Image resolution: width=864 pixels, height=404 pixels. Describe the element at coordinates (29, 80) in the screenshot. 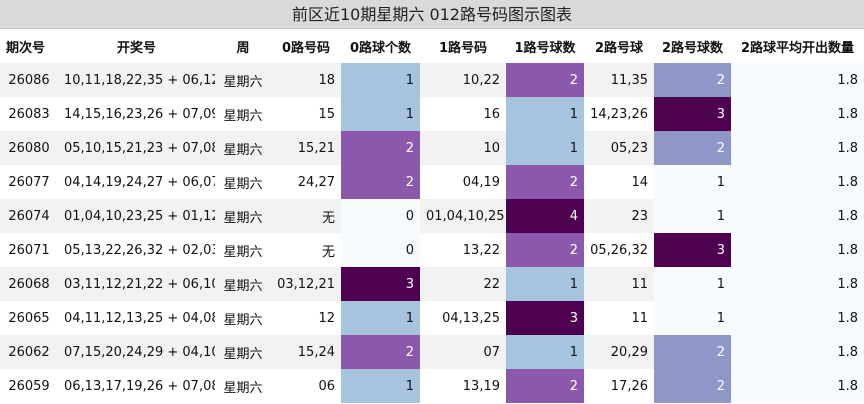

I see `issue-cell: 26086` at that location.